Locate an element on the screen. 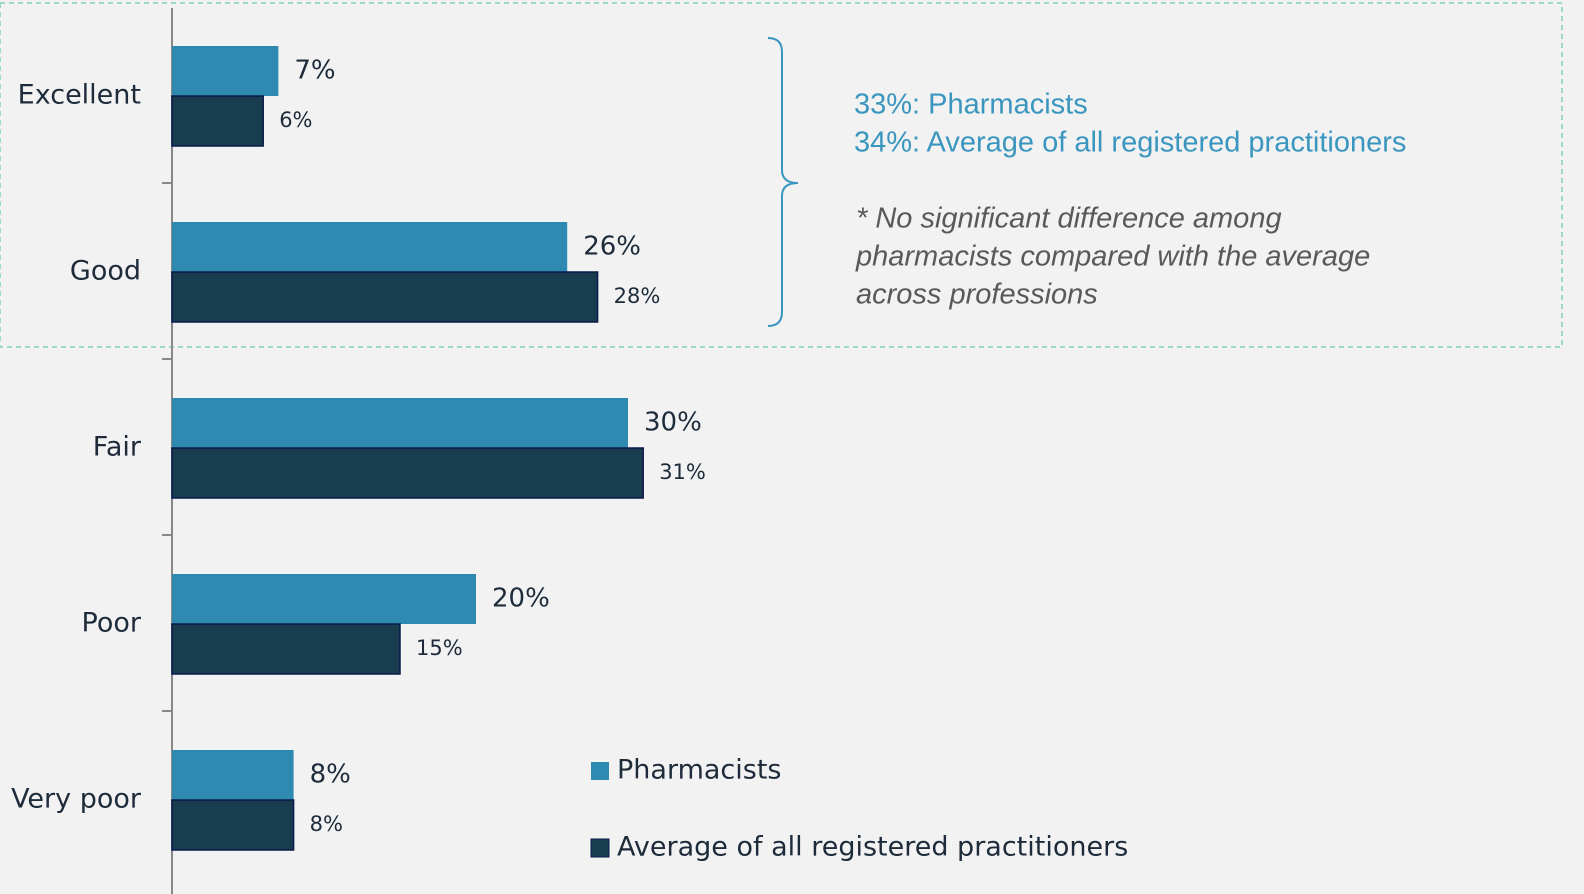  note-text: across professions is located at coordinates (977, 295).